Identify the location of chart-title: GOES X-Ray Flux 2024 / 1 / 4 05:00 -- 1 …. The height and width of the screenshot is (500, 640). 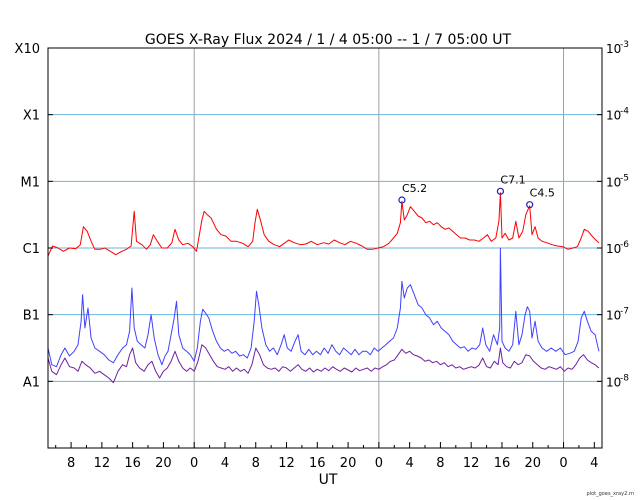
(328, 40).